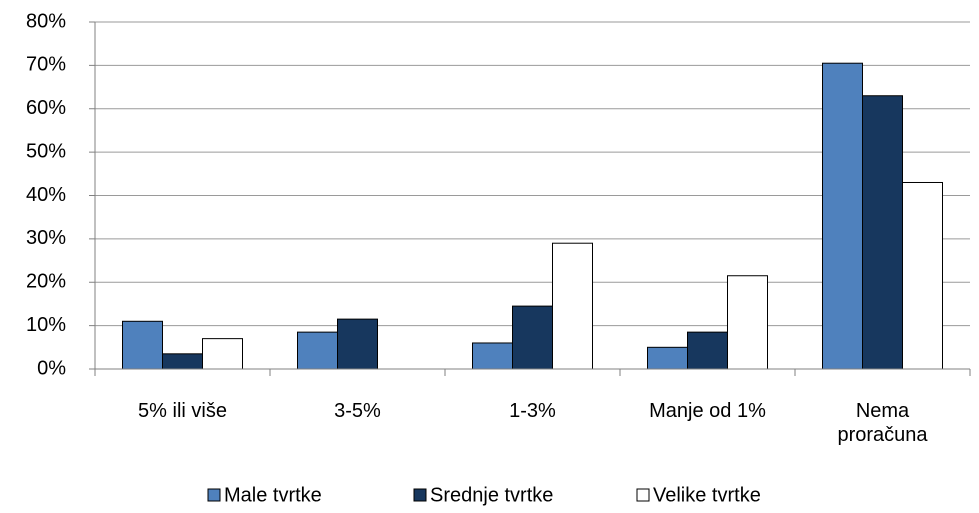 The width and height of the screenshot is (979, 513). I want to click on y-tick-label: 80%, so click(46, 21).